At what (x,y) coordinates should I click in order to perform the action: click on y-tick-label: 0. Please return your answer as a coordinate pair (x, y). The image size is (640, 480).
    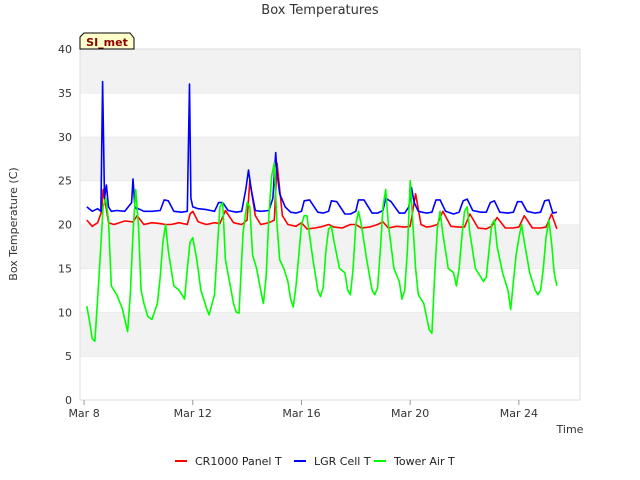
    Looking at the image, I should click on (68, 400).